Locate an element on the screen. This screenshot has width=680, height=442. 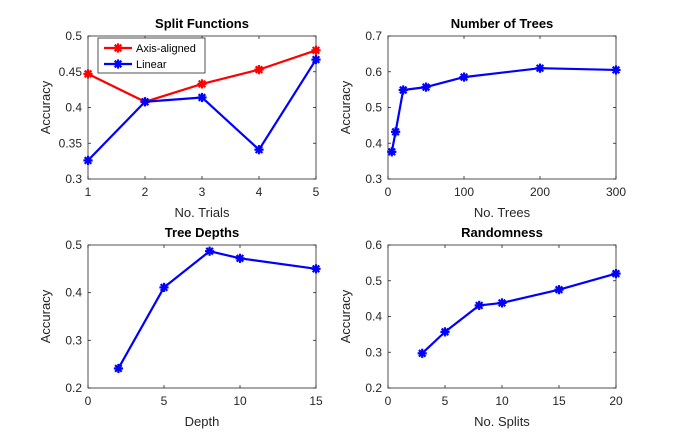
x-axis-label: Depth is located at coordinates (202, 421).